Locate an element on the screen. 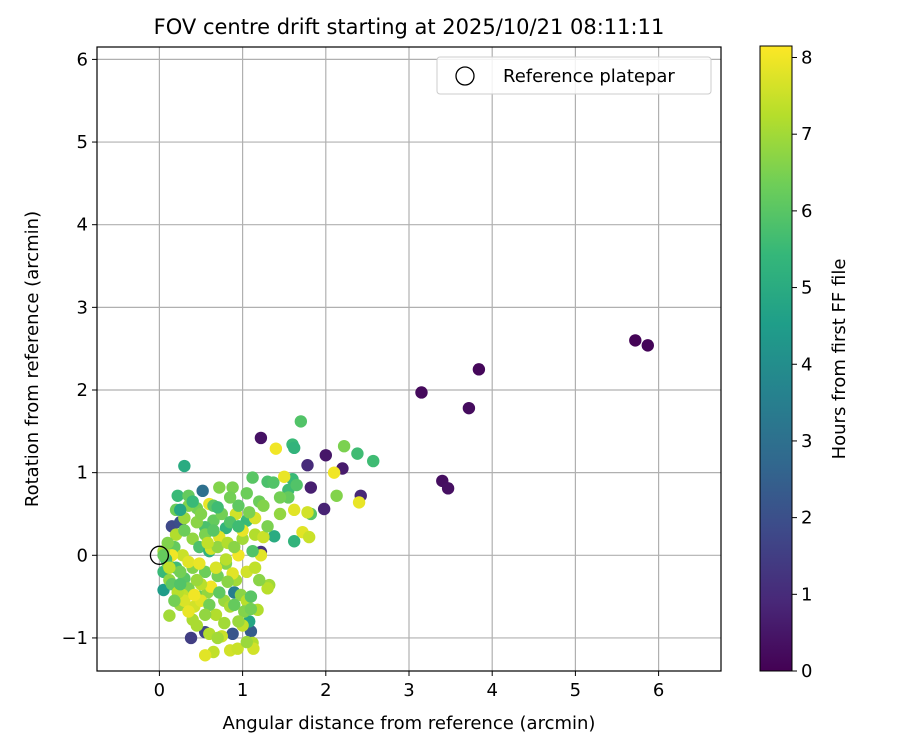 The image size is (900, 754). colorbar-tick-label: 0 is located at coordinates (806, 671).